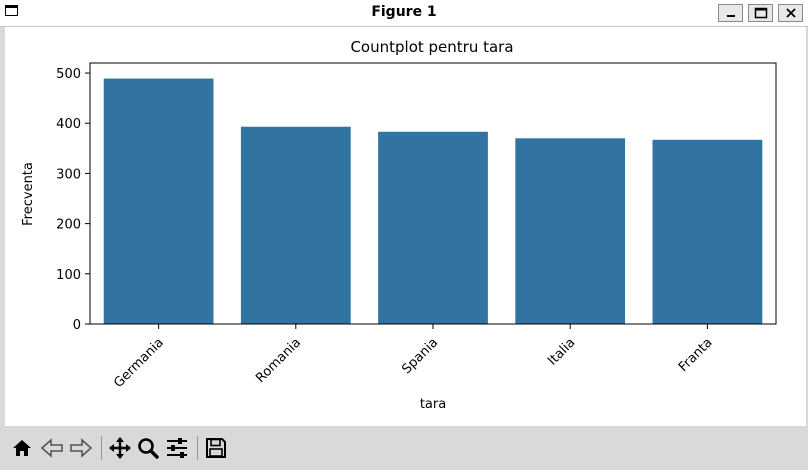 The height and width of the screenshot is (470, 808). I want to click on x-tick-label: Spania, so click(420, 356).